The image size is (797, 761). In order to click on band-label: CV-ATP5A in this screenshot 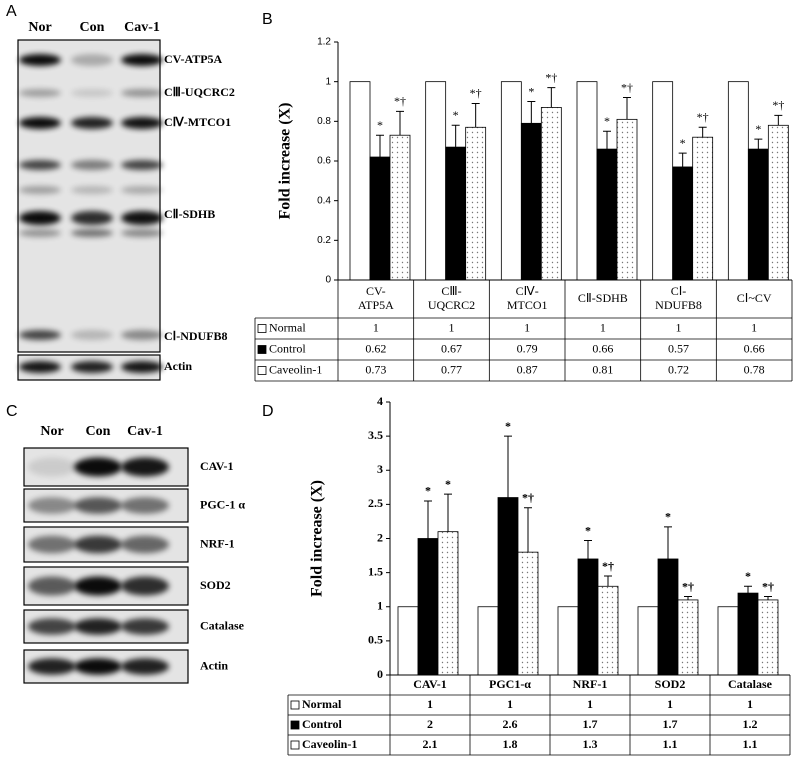, I will do `click(193, 59)`.